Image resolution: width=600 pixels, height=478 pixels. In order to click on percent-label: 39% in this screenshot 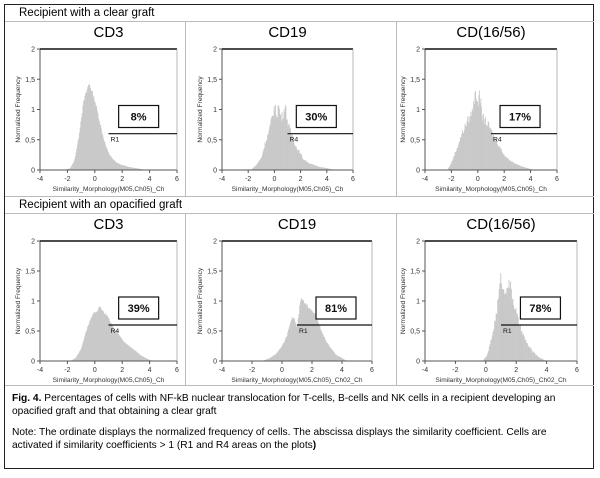, I will do `click(139, 309)`.